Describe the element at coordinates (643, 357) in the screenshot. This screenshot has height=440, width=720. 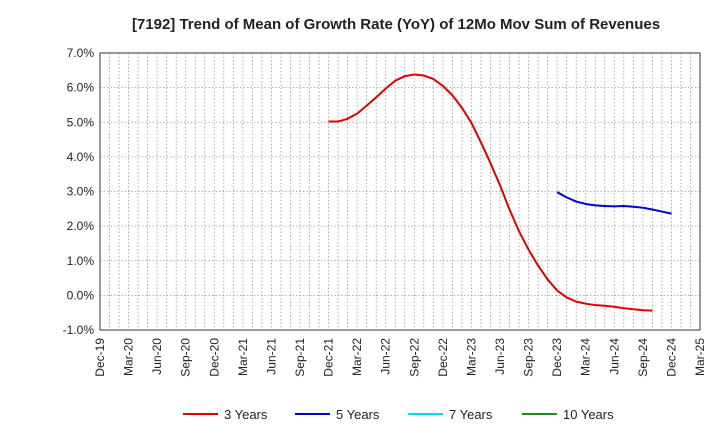
I see `x-tick-label: Sep-24` at that location.